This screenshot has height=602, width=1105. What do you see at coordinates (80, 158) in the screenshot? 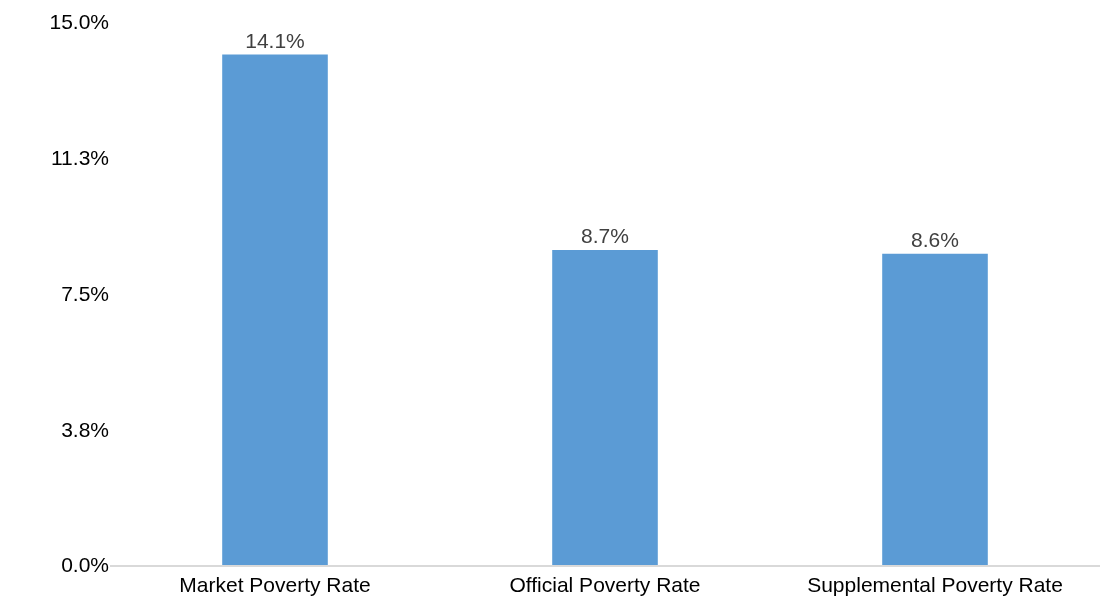
I see `y-tick-label: 11.3%` at bounding box center [80, 158].